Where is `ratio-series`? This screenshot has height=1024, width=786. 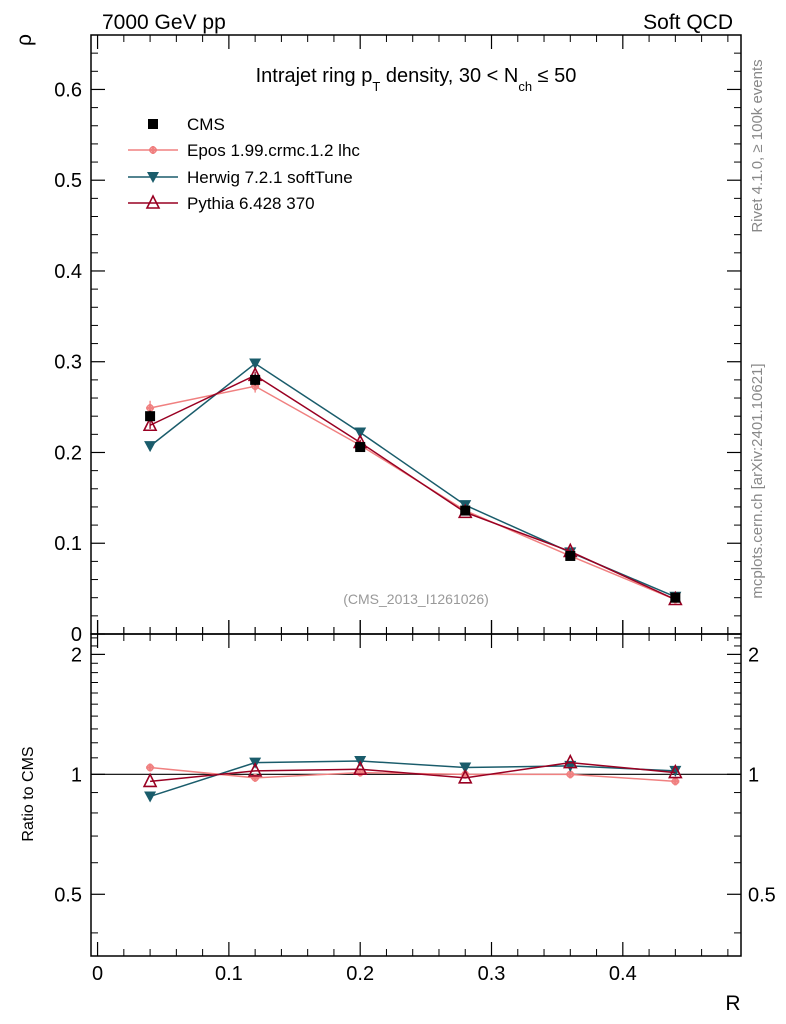 ratio-series is located at coordinates (412, 778).